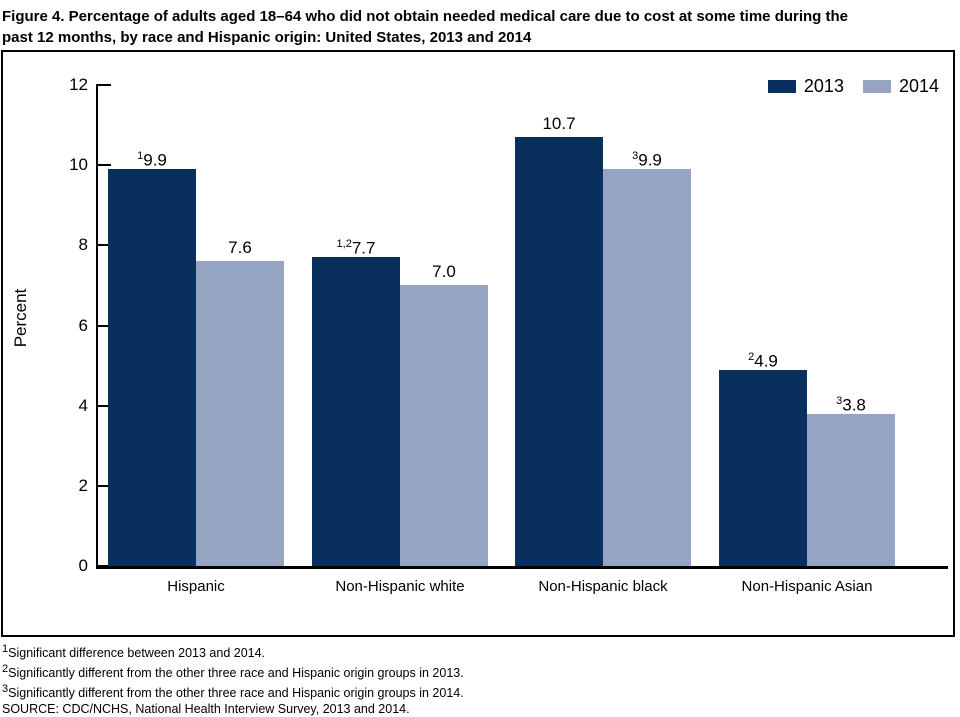 This screenshot has width=960, height=717. Describe the element at coordinates (5, 649) in the screenshot. I see `footnote-1-sup: 1` at that location.